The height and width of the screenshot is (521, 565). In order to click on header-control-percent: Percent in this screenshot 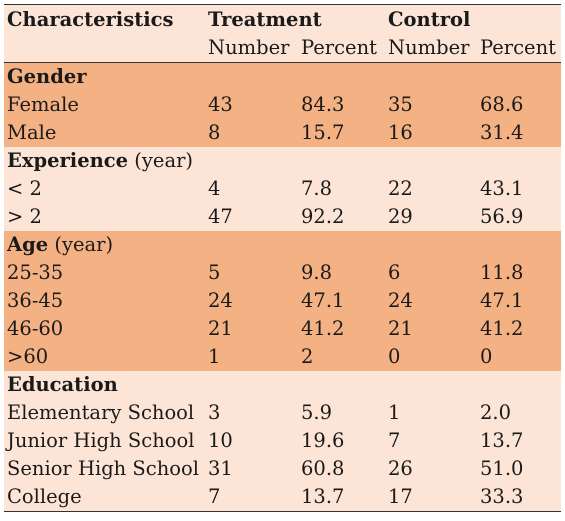, I will do `click(519, 48)`.